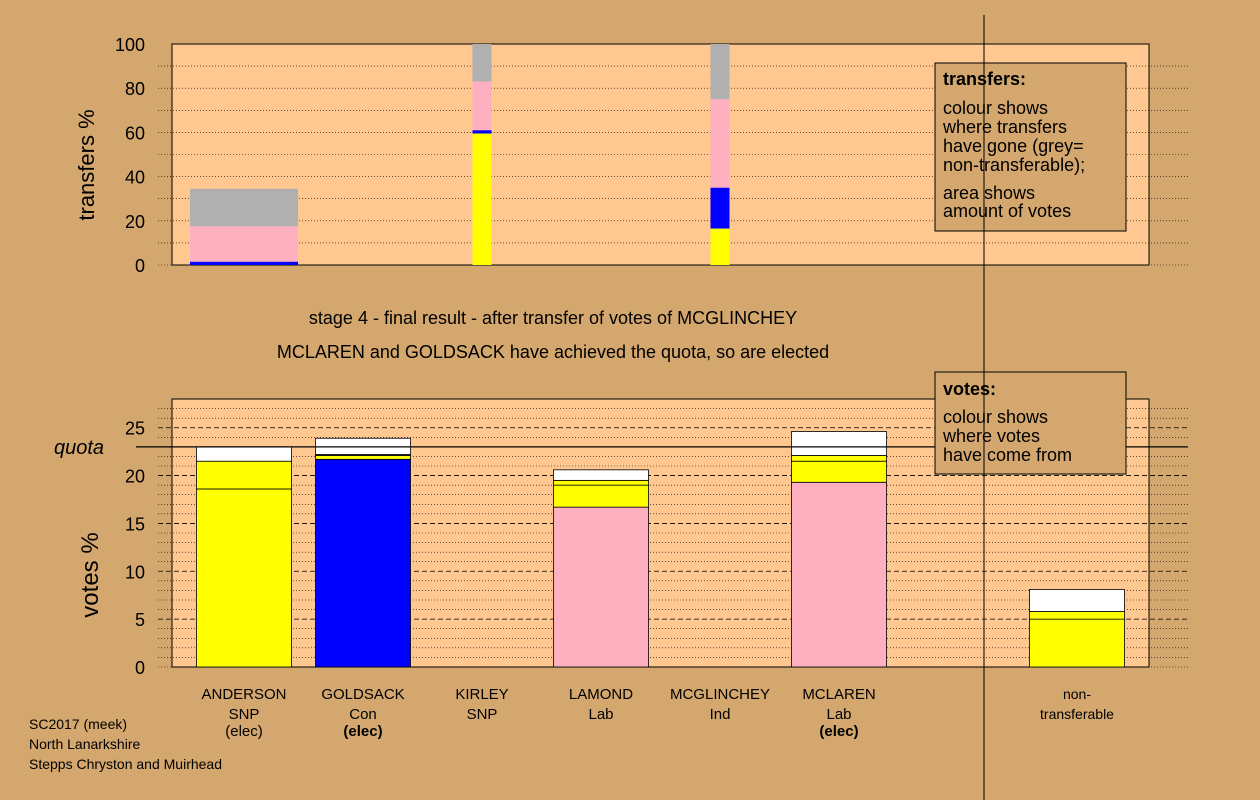  Describe the element at coordinates (135, 89) in the screenshot. I see `y-tick-label: 80` at that location.